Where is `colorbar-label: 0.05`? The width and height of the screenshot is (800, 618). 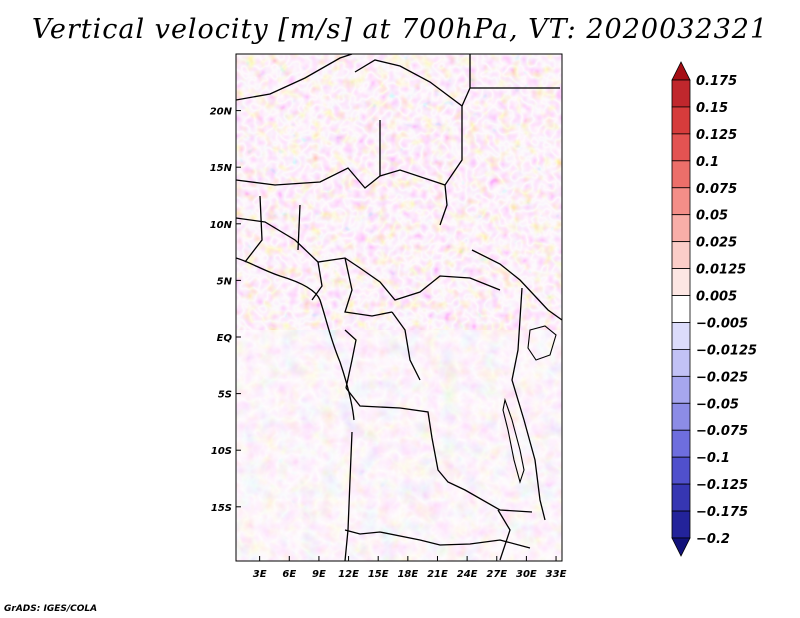
colorbar-label: 0.05 is located at coordinates (712, 216).